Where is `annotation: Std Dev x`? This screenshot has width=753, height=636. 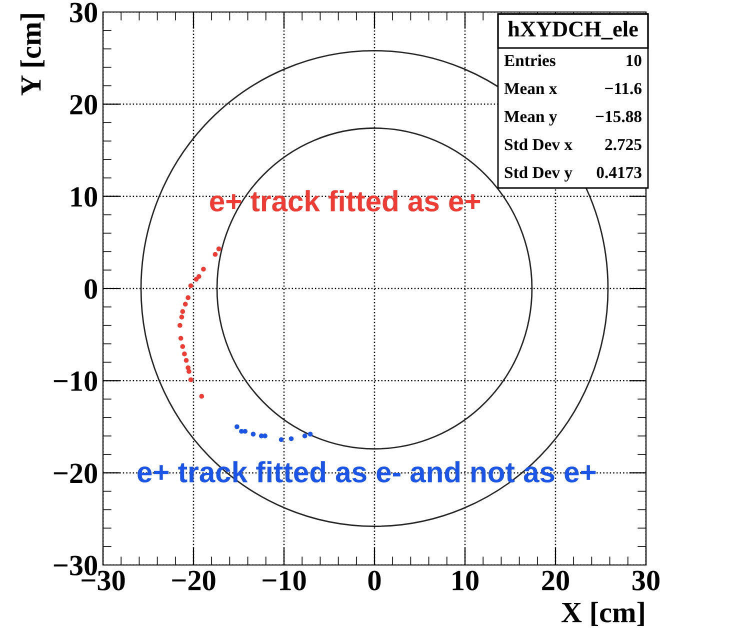
annotation: Std Dev x is located at coordinates (538, 144).